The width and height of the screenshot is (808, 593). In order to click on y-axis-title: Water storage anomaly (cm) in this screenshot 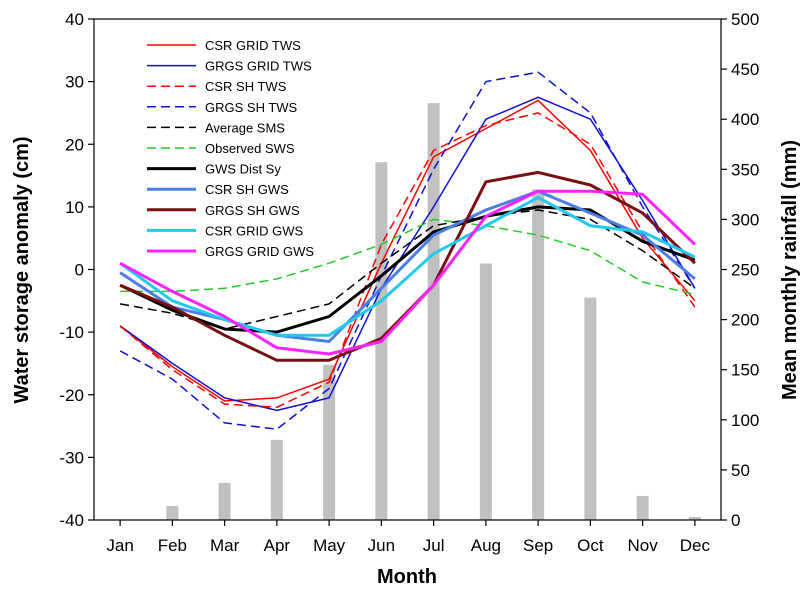, I will do `click(22, 269)`.